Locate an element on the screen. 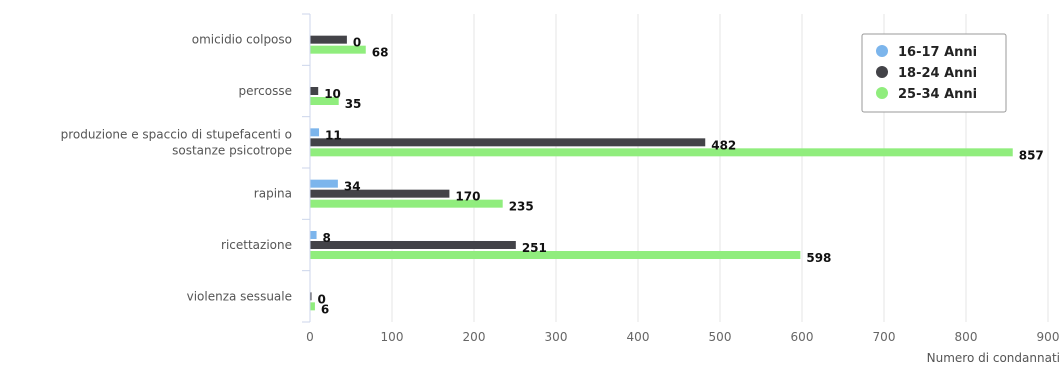 This screenshot has width=1063, height=369. x-tick-label: 200 is located at coordinates (474, 337).